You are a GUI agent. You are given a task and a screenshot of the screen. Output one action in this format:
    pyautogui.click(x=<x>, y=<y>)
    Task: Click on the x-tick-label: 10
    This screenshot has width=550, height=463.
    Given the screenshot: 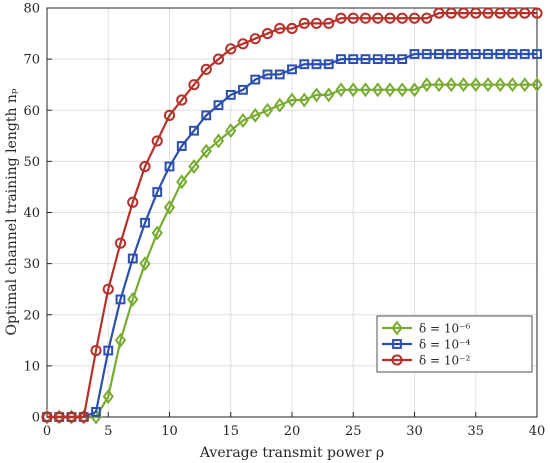 What is the action you would take?
    pyautogui.click(x=169, y=431)
    